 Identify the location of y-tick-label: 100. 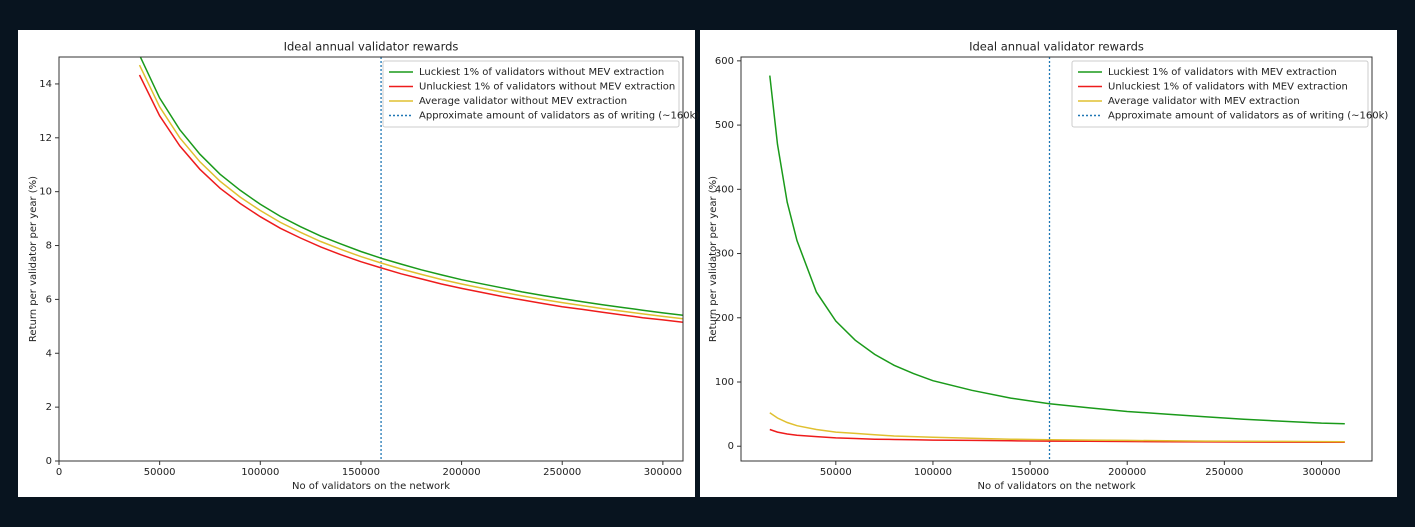
(724, 382).